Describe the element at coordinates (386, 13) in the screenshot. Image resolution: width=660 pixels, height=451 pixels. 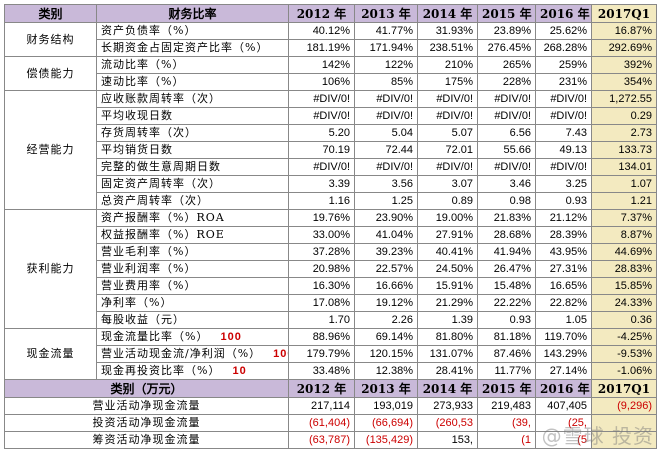
I see `ratio-header-cell: 2013 年` at that location.